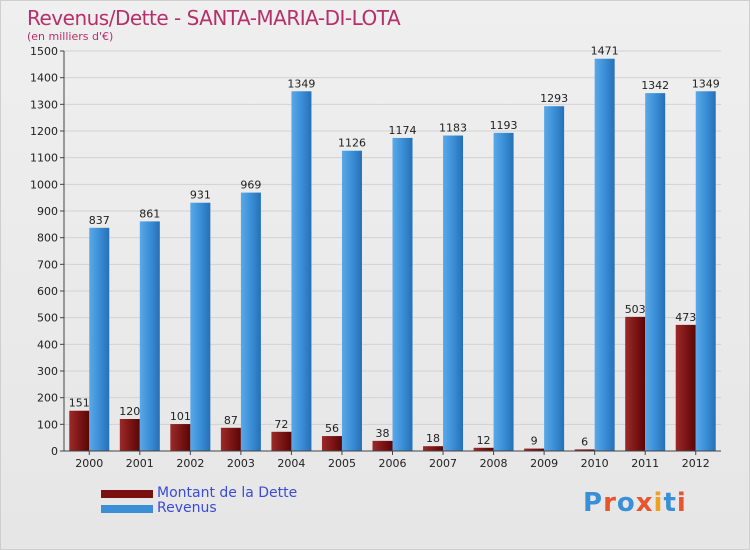 The height and width of the screenshot is (550, 750). What do you see at coordinates (44, 51) in the screenshot?
I see `y-tick-label: 1500` at bounding box center [44, 51].